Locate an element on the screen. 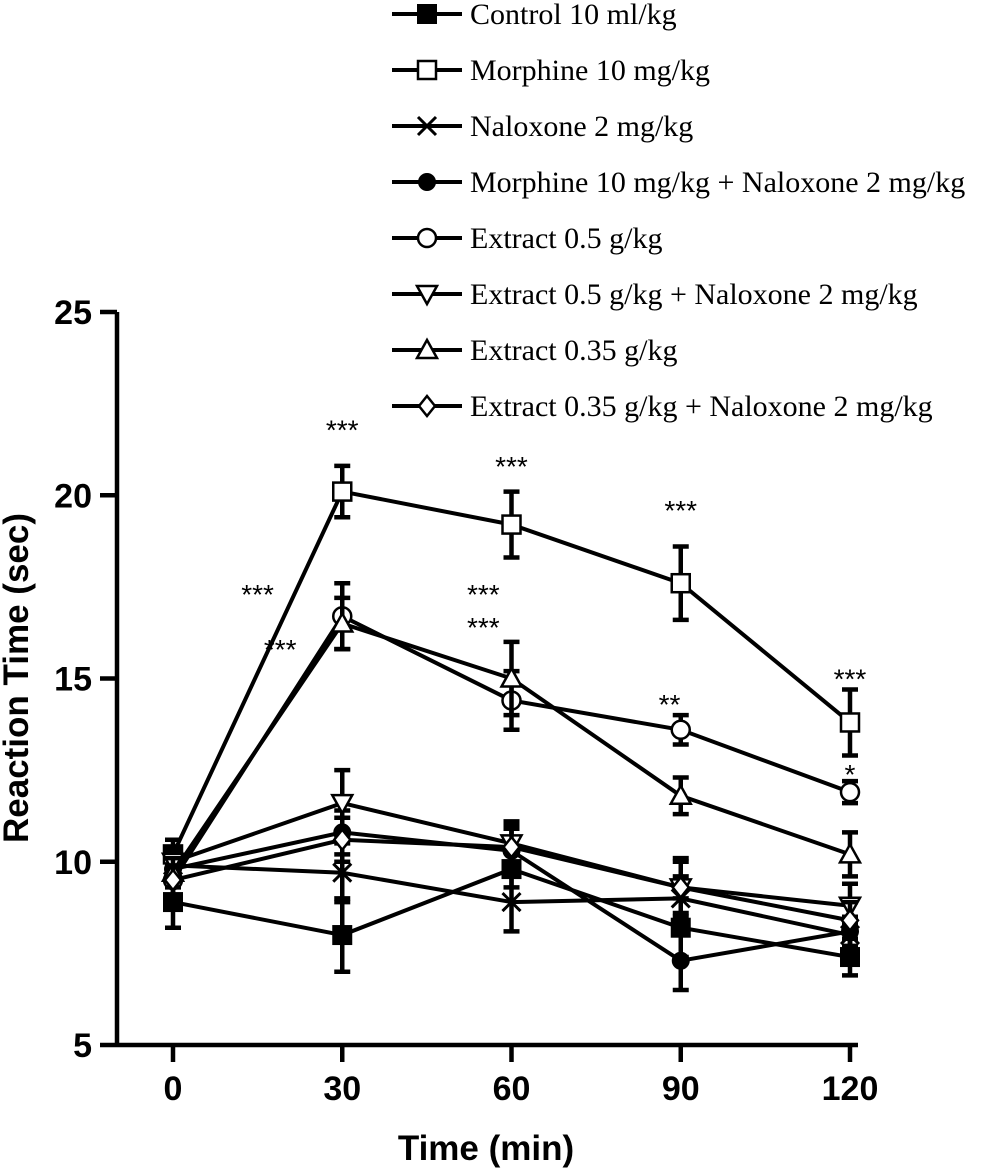  y-tick-label: 10 is located at coordinates (73, 863).